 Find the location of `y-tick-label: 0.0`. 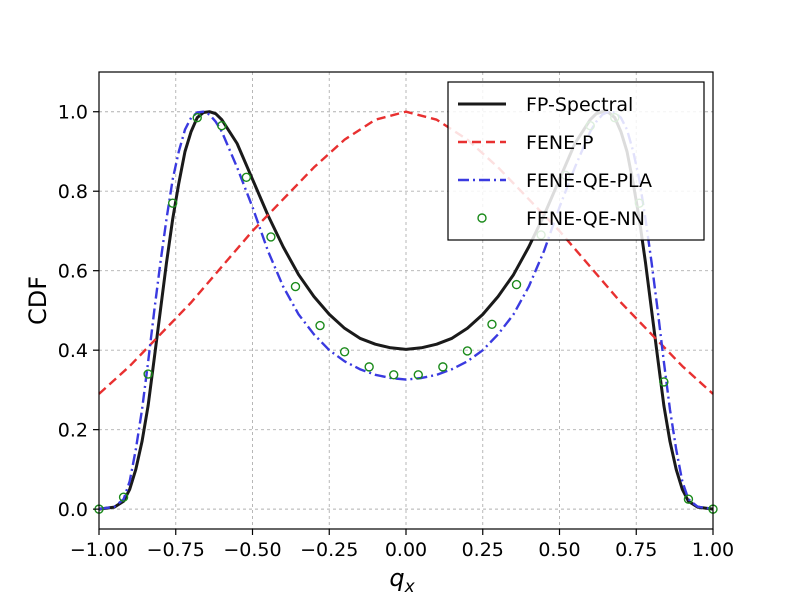

y-tick-label: 0.0 is located at coordinates (73, 510).